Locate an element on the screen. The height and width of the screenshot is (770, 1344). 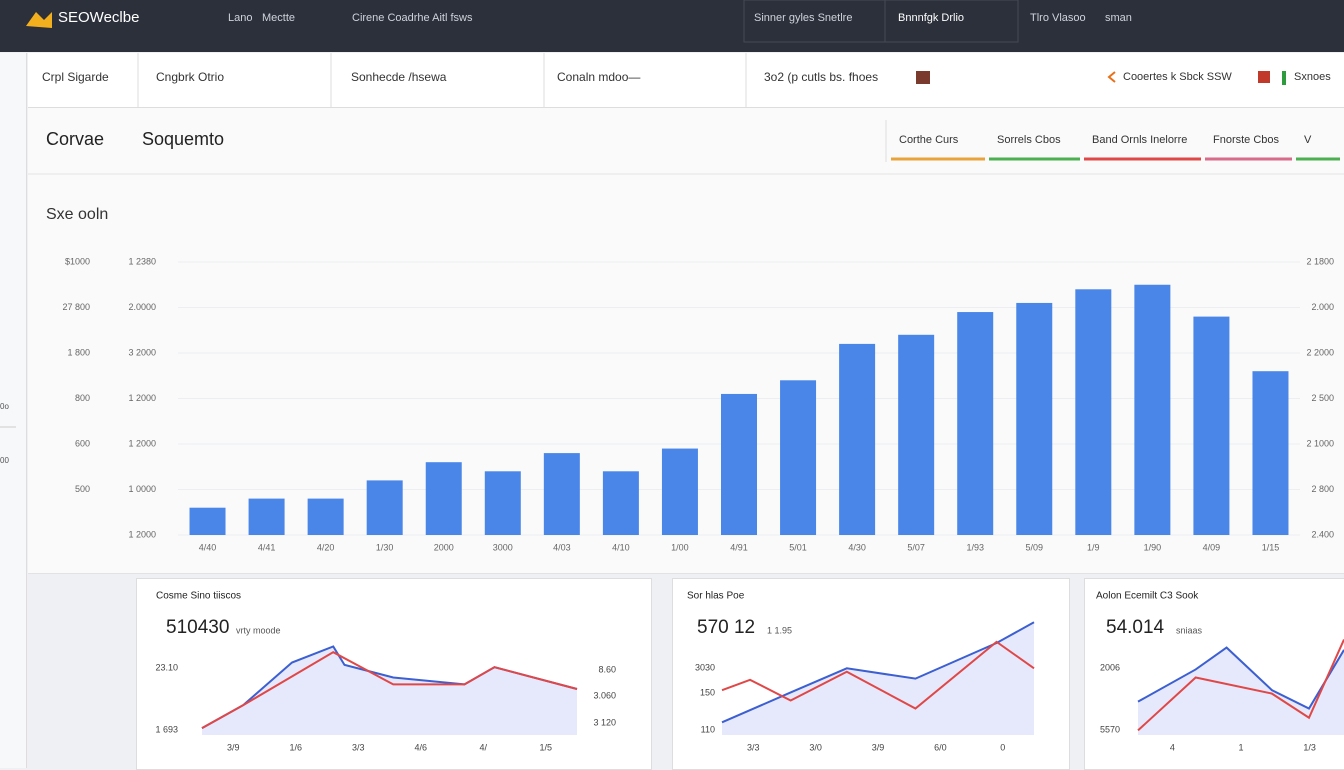
tab: Corthe Curs is located at coordinates (929, 140).